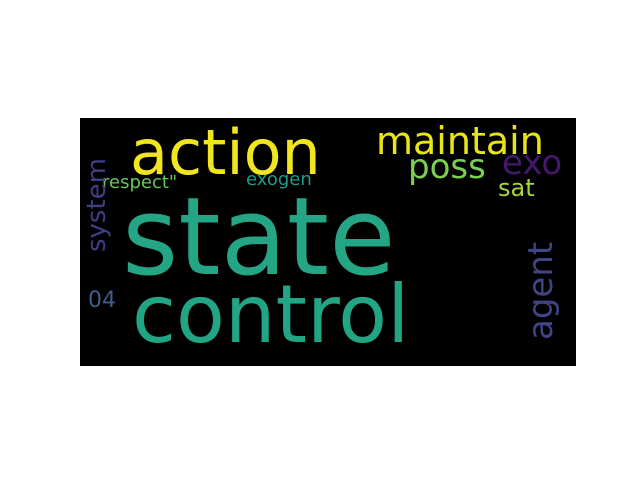 The height and width of the screenshot is (480, 640). I want to click on word-control: control, so click(271, 314).